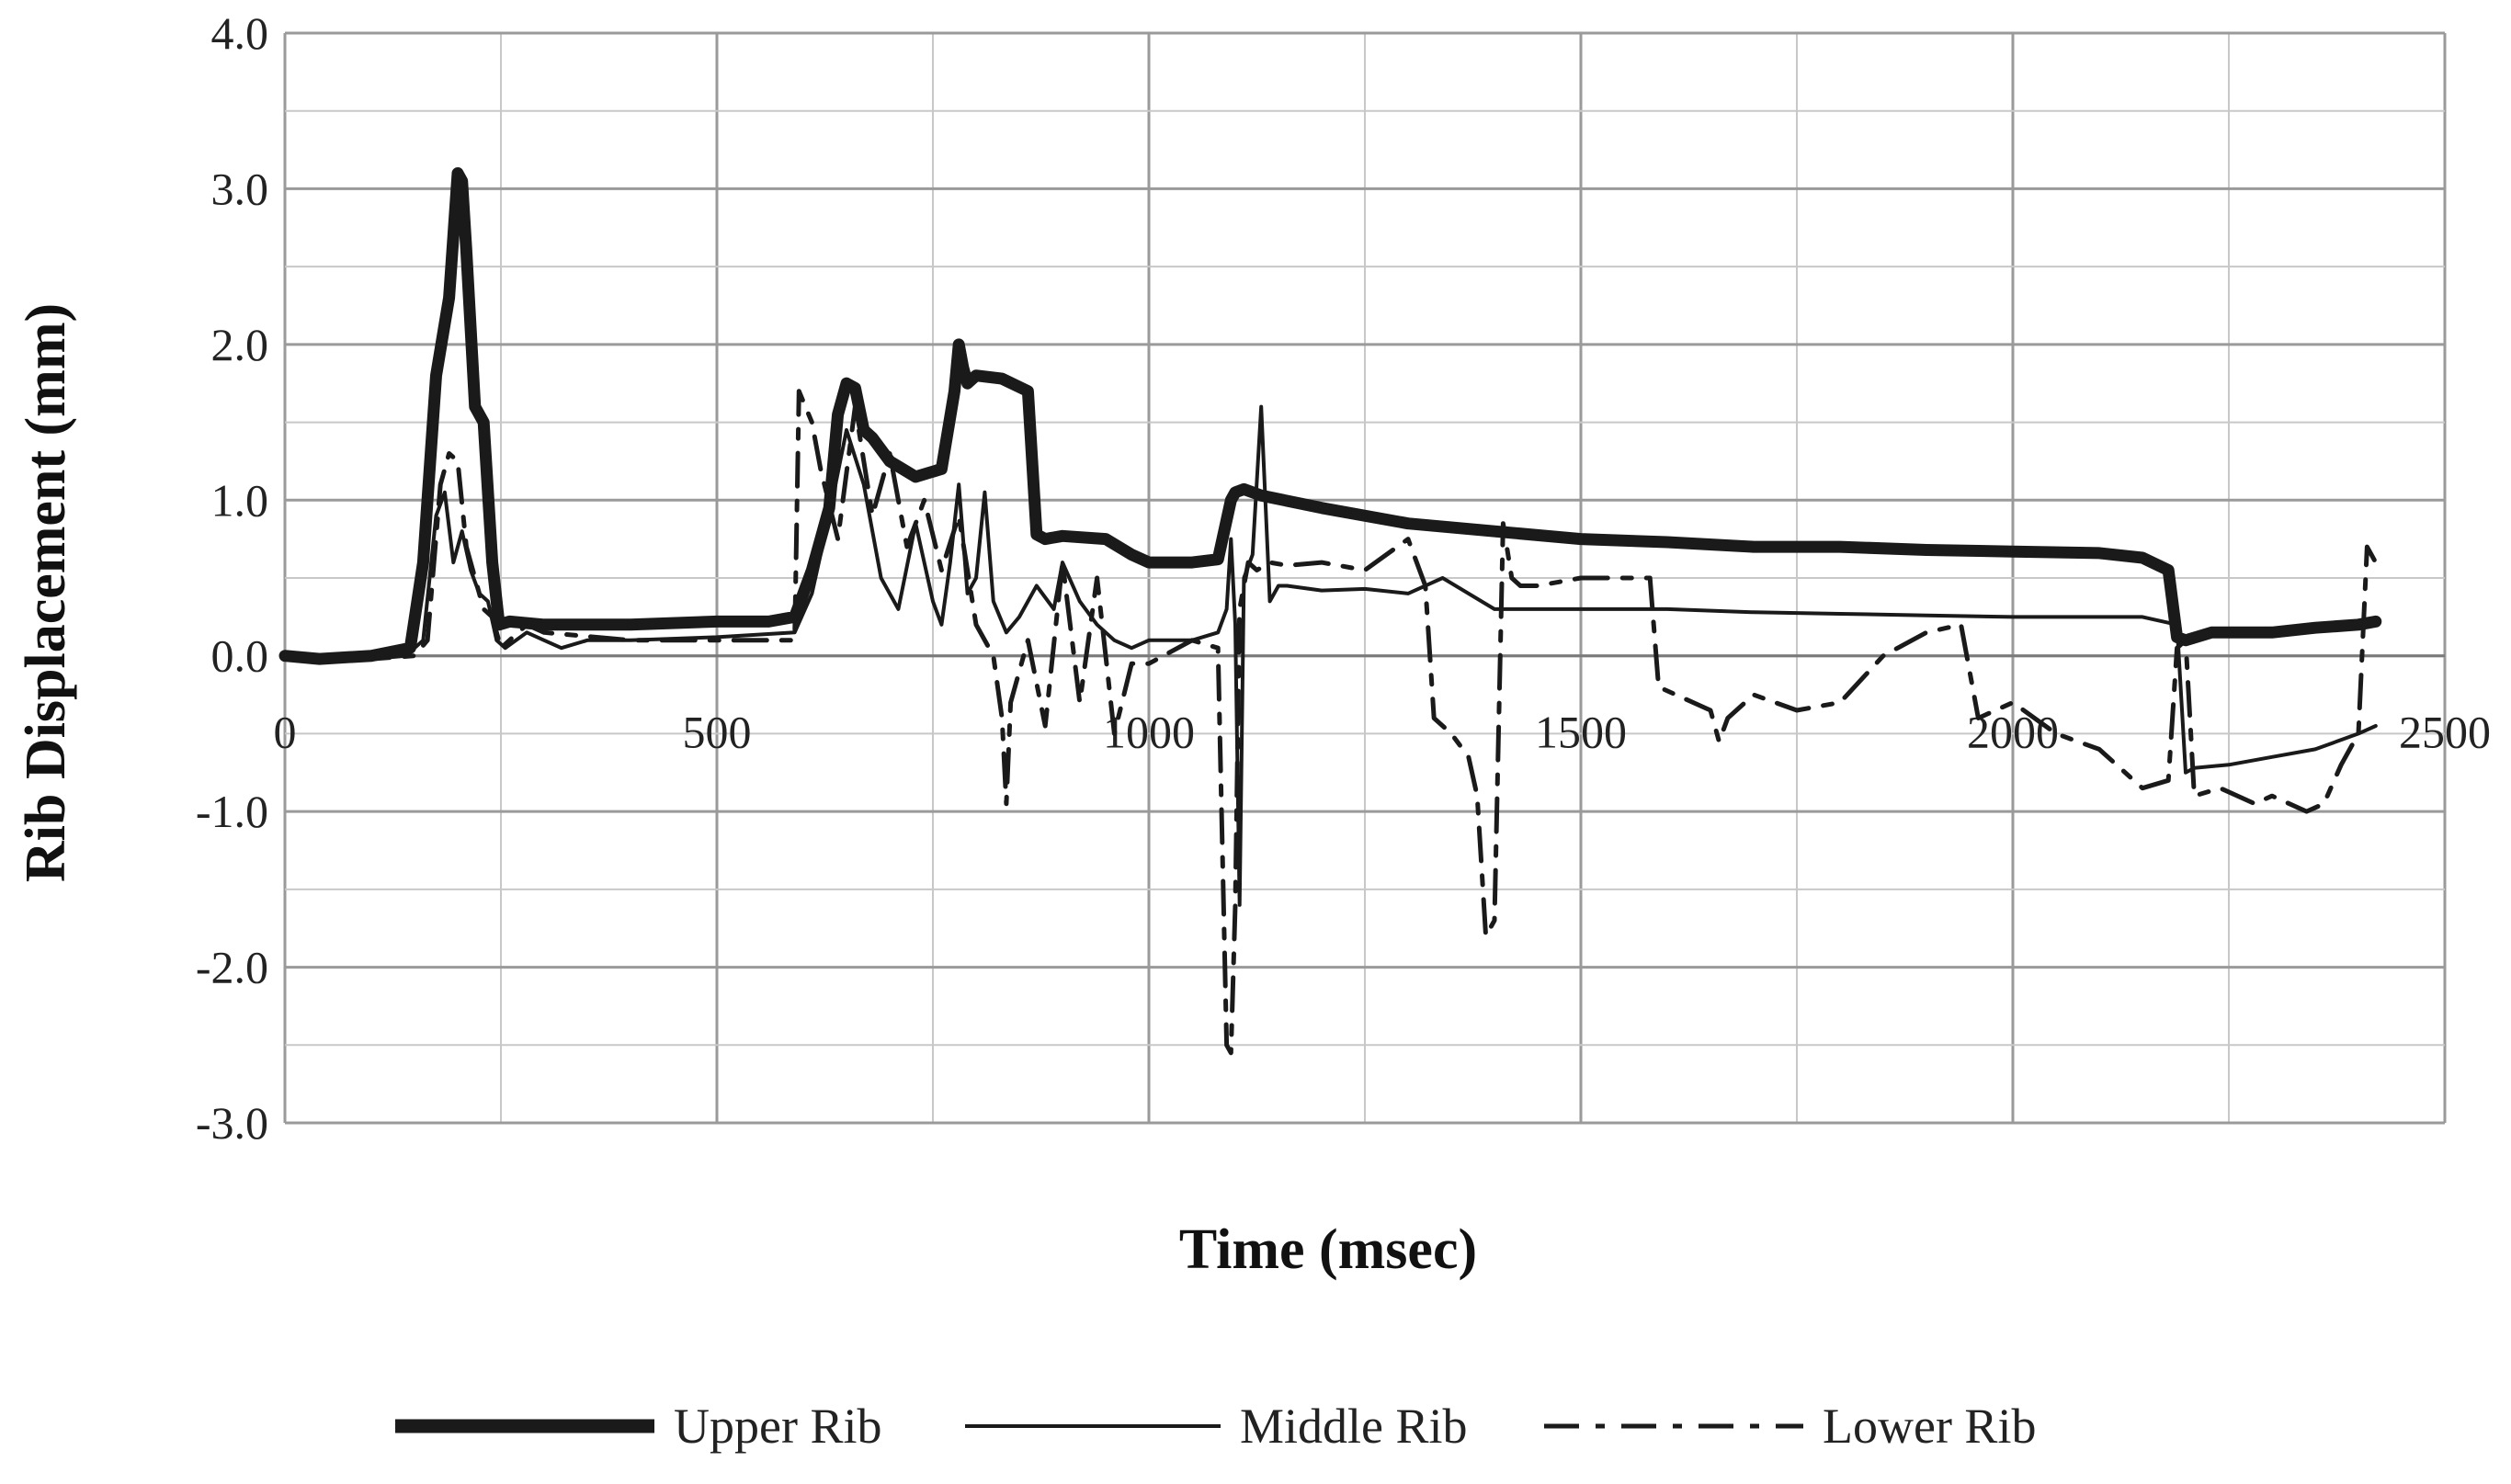 This screenshot has width=2511, height=1484. What do you see at coordinates (1354, 1427) in the screenshot?
I see `legend-label-middle-rib: Middle Rib` at bounding box center [1354, 1427].